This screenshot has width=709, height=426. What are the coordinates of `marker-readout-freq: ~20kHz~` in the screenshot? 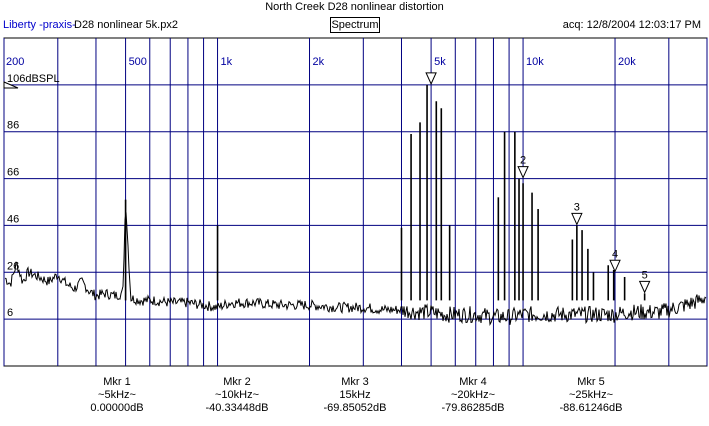 It's located at (473, 395).